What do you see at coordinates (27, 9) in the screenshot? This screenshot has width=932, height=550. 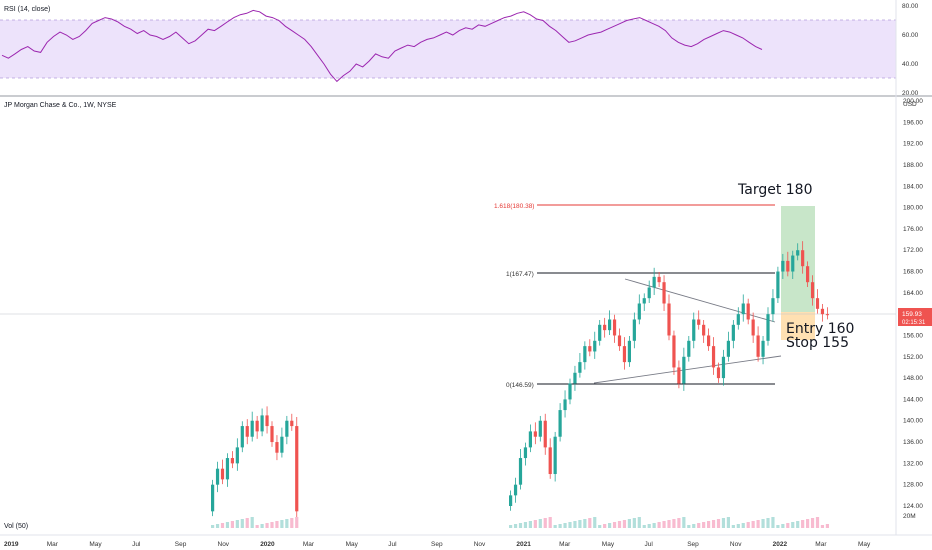 I see `rsi-title: RSI (14, close)` at bounding box center [27, 9].